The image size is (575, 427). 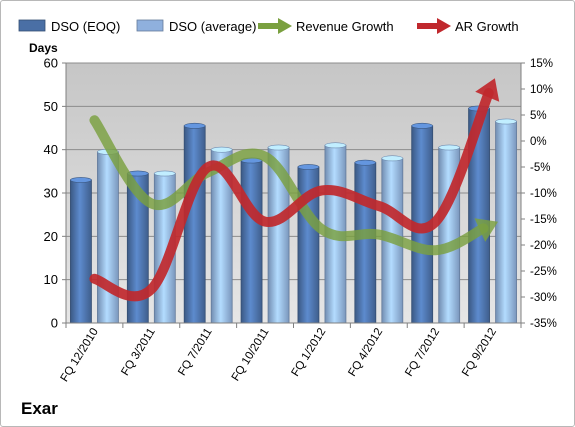 What do you see at coordinates (80, 355) in the screenshot?
I see `x-tick-label: FQ 12/2010` at bounding box center [80, 355].